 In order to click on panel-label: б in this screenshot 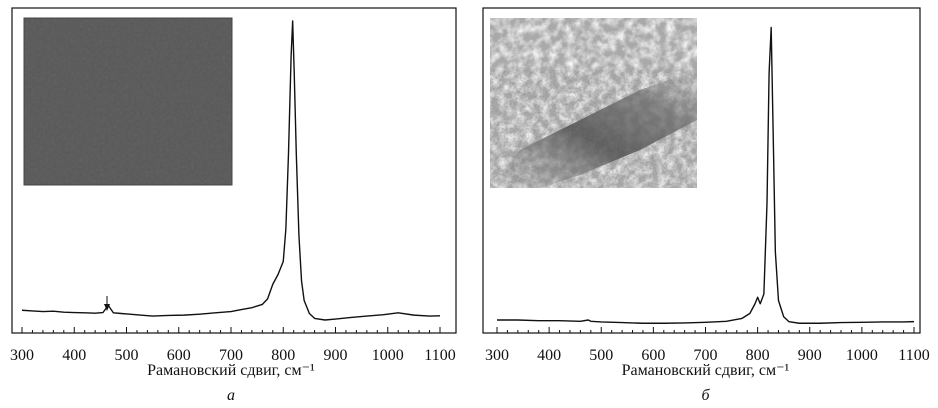, I will do `click(705, 395)`.